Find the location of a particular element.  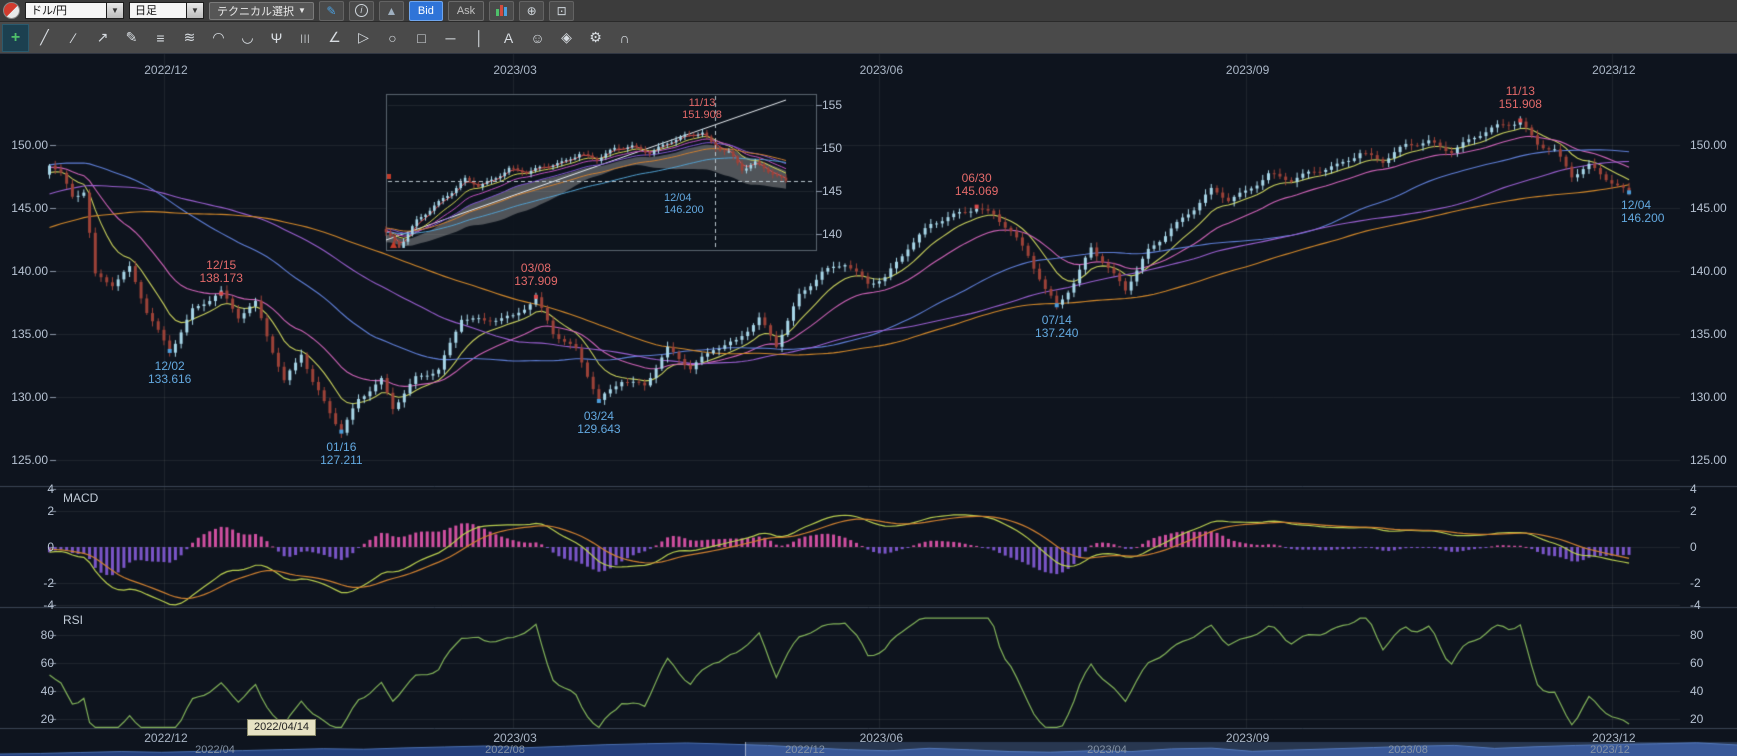

arc-tool: ◡ is located at coordinates (247, 37).